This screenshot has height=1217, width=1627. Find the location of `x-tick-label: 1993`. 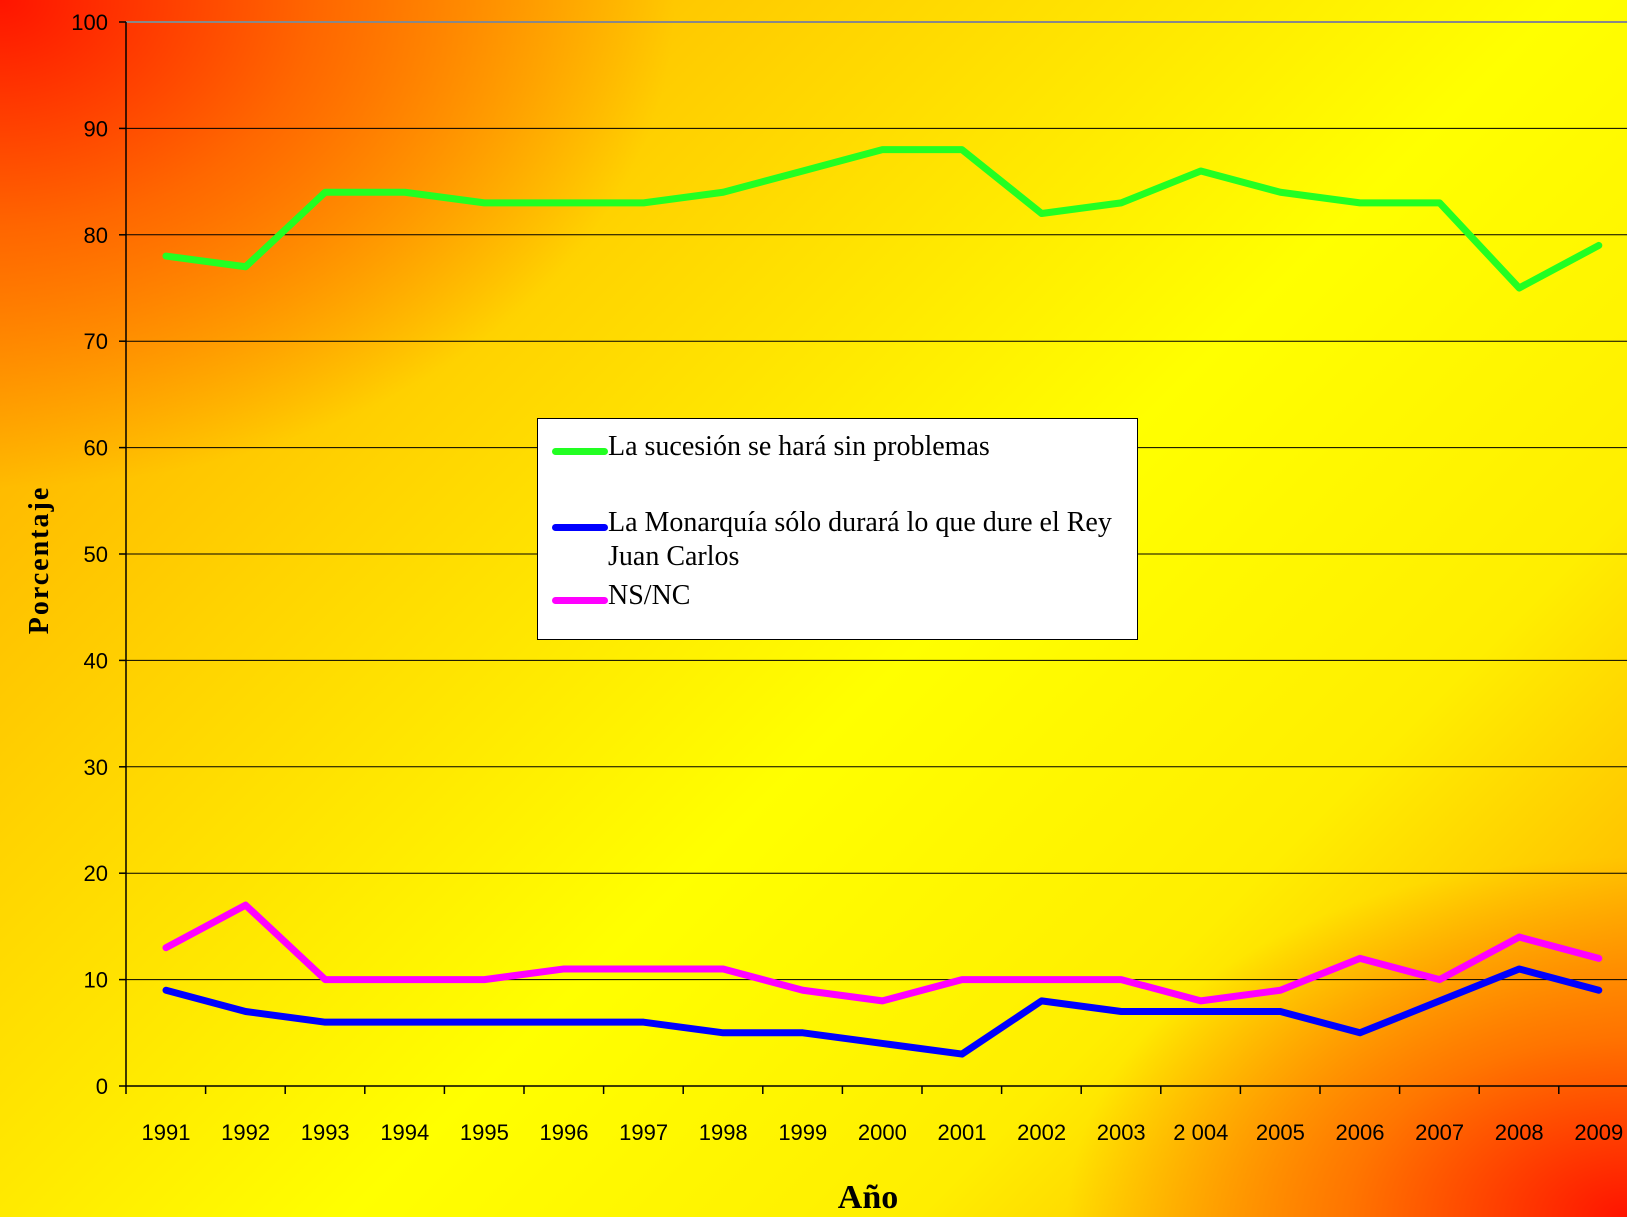

x-tick-label: 1993 is located at coordinates (325, 1132).